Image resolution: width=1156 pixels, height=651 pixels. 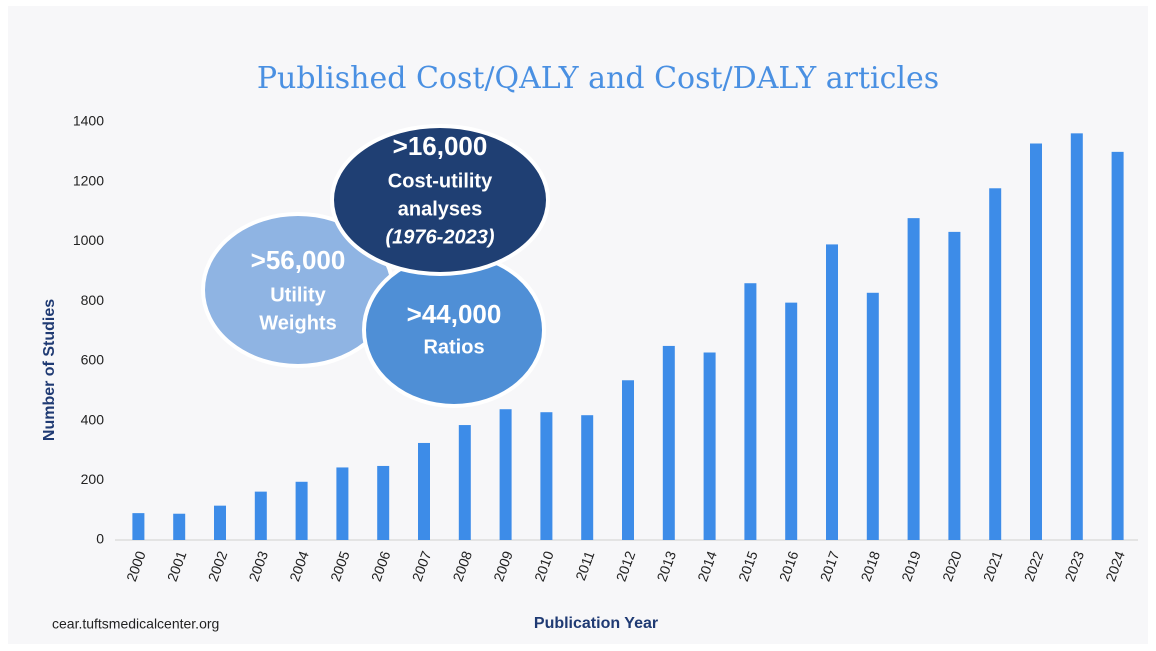 What do you see at coordinates (135, 624) in the screenshot?
I see `source: cear.tuftsmedicalcenter.org` at bounding box center [135, 624].